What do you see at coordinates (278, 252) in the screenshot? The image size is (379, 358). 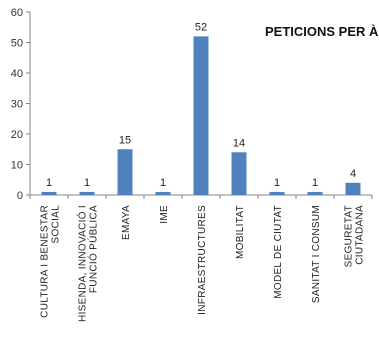 I see `category-label: MODEL DE CIUTAT` at bounding box center [278, 252].